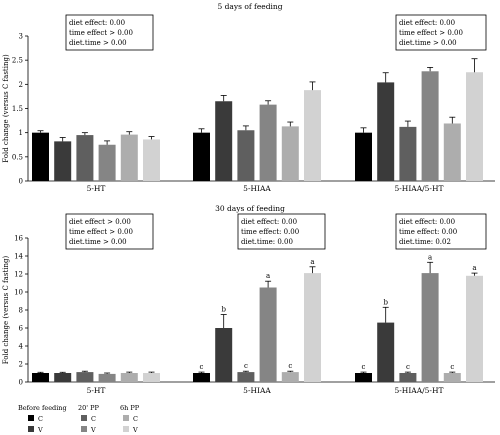 This screenshot has width=500, height=435. What do you see at coordinates (21, 311) in the screenshot?
I see `y-tick-label: 8` at bounding box center [21, 311].